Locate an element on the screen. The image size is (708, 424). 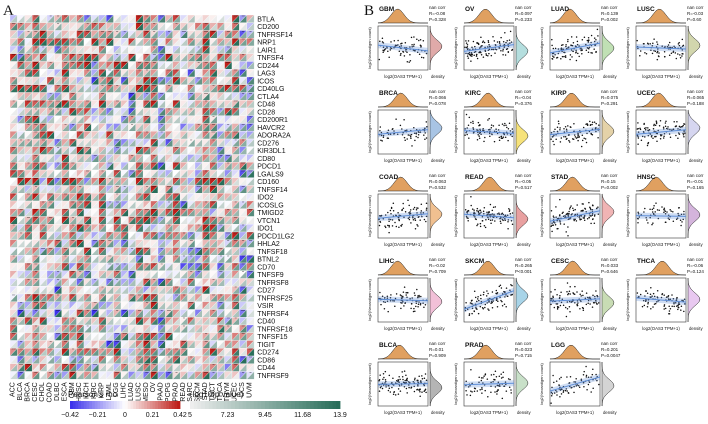
density-axis-label: density is located at coordinates (438, 160).